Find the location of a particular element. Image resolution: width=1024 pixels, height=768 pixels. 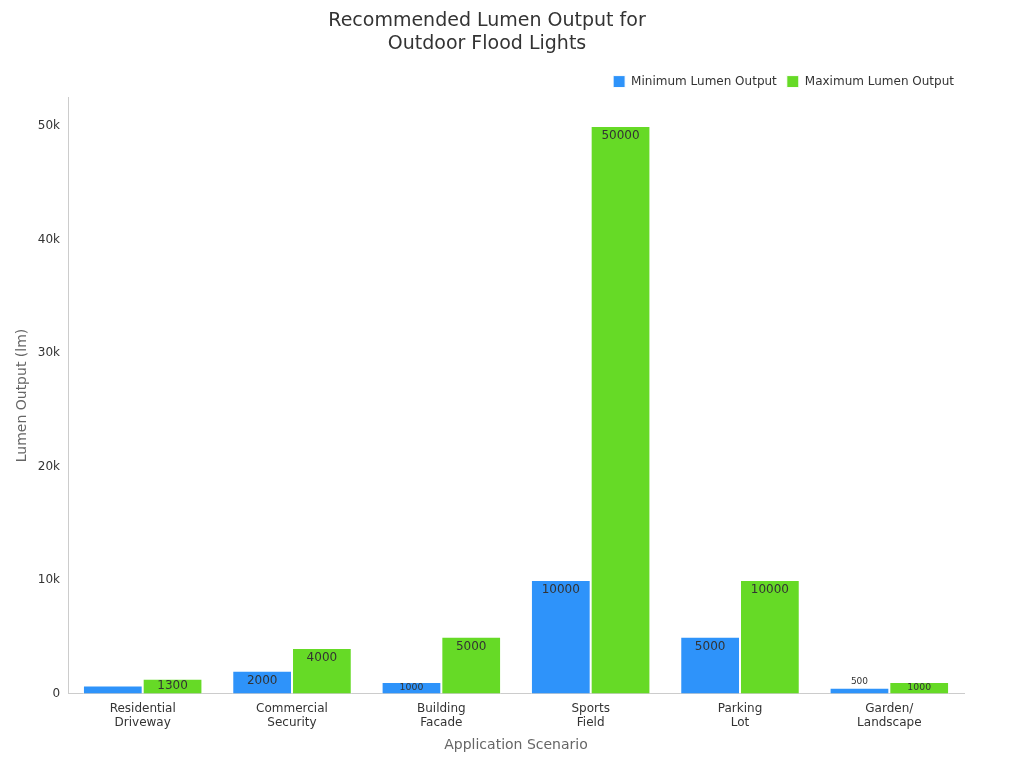

x-tick-label: Commercial Security is located at coordinates (292, 715).